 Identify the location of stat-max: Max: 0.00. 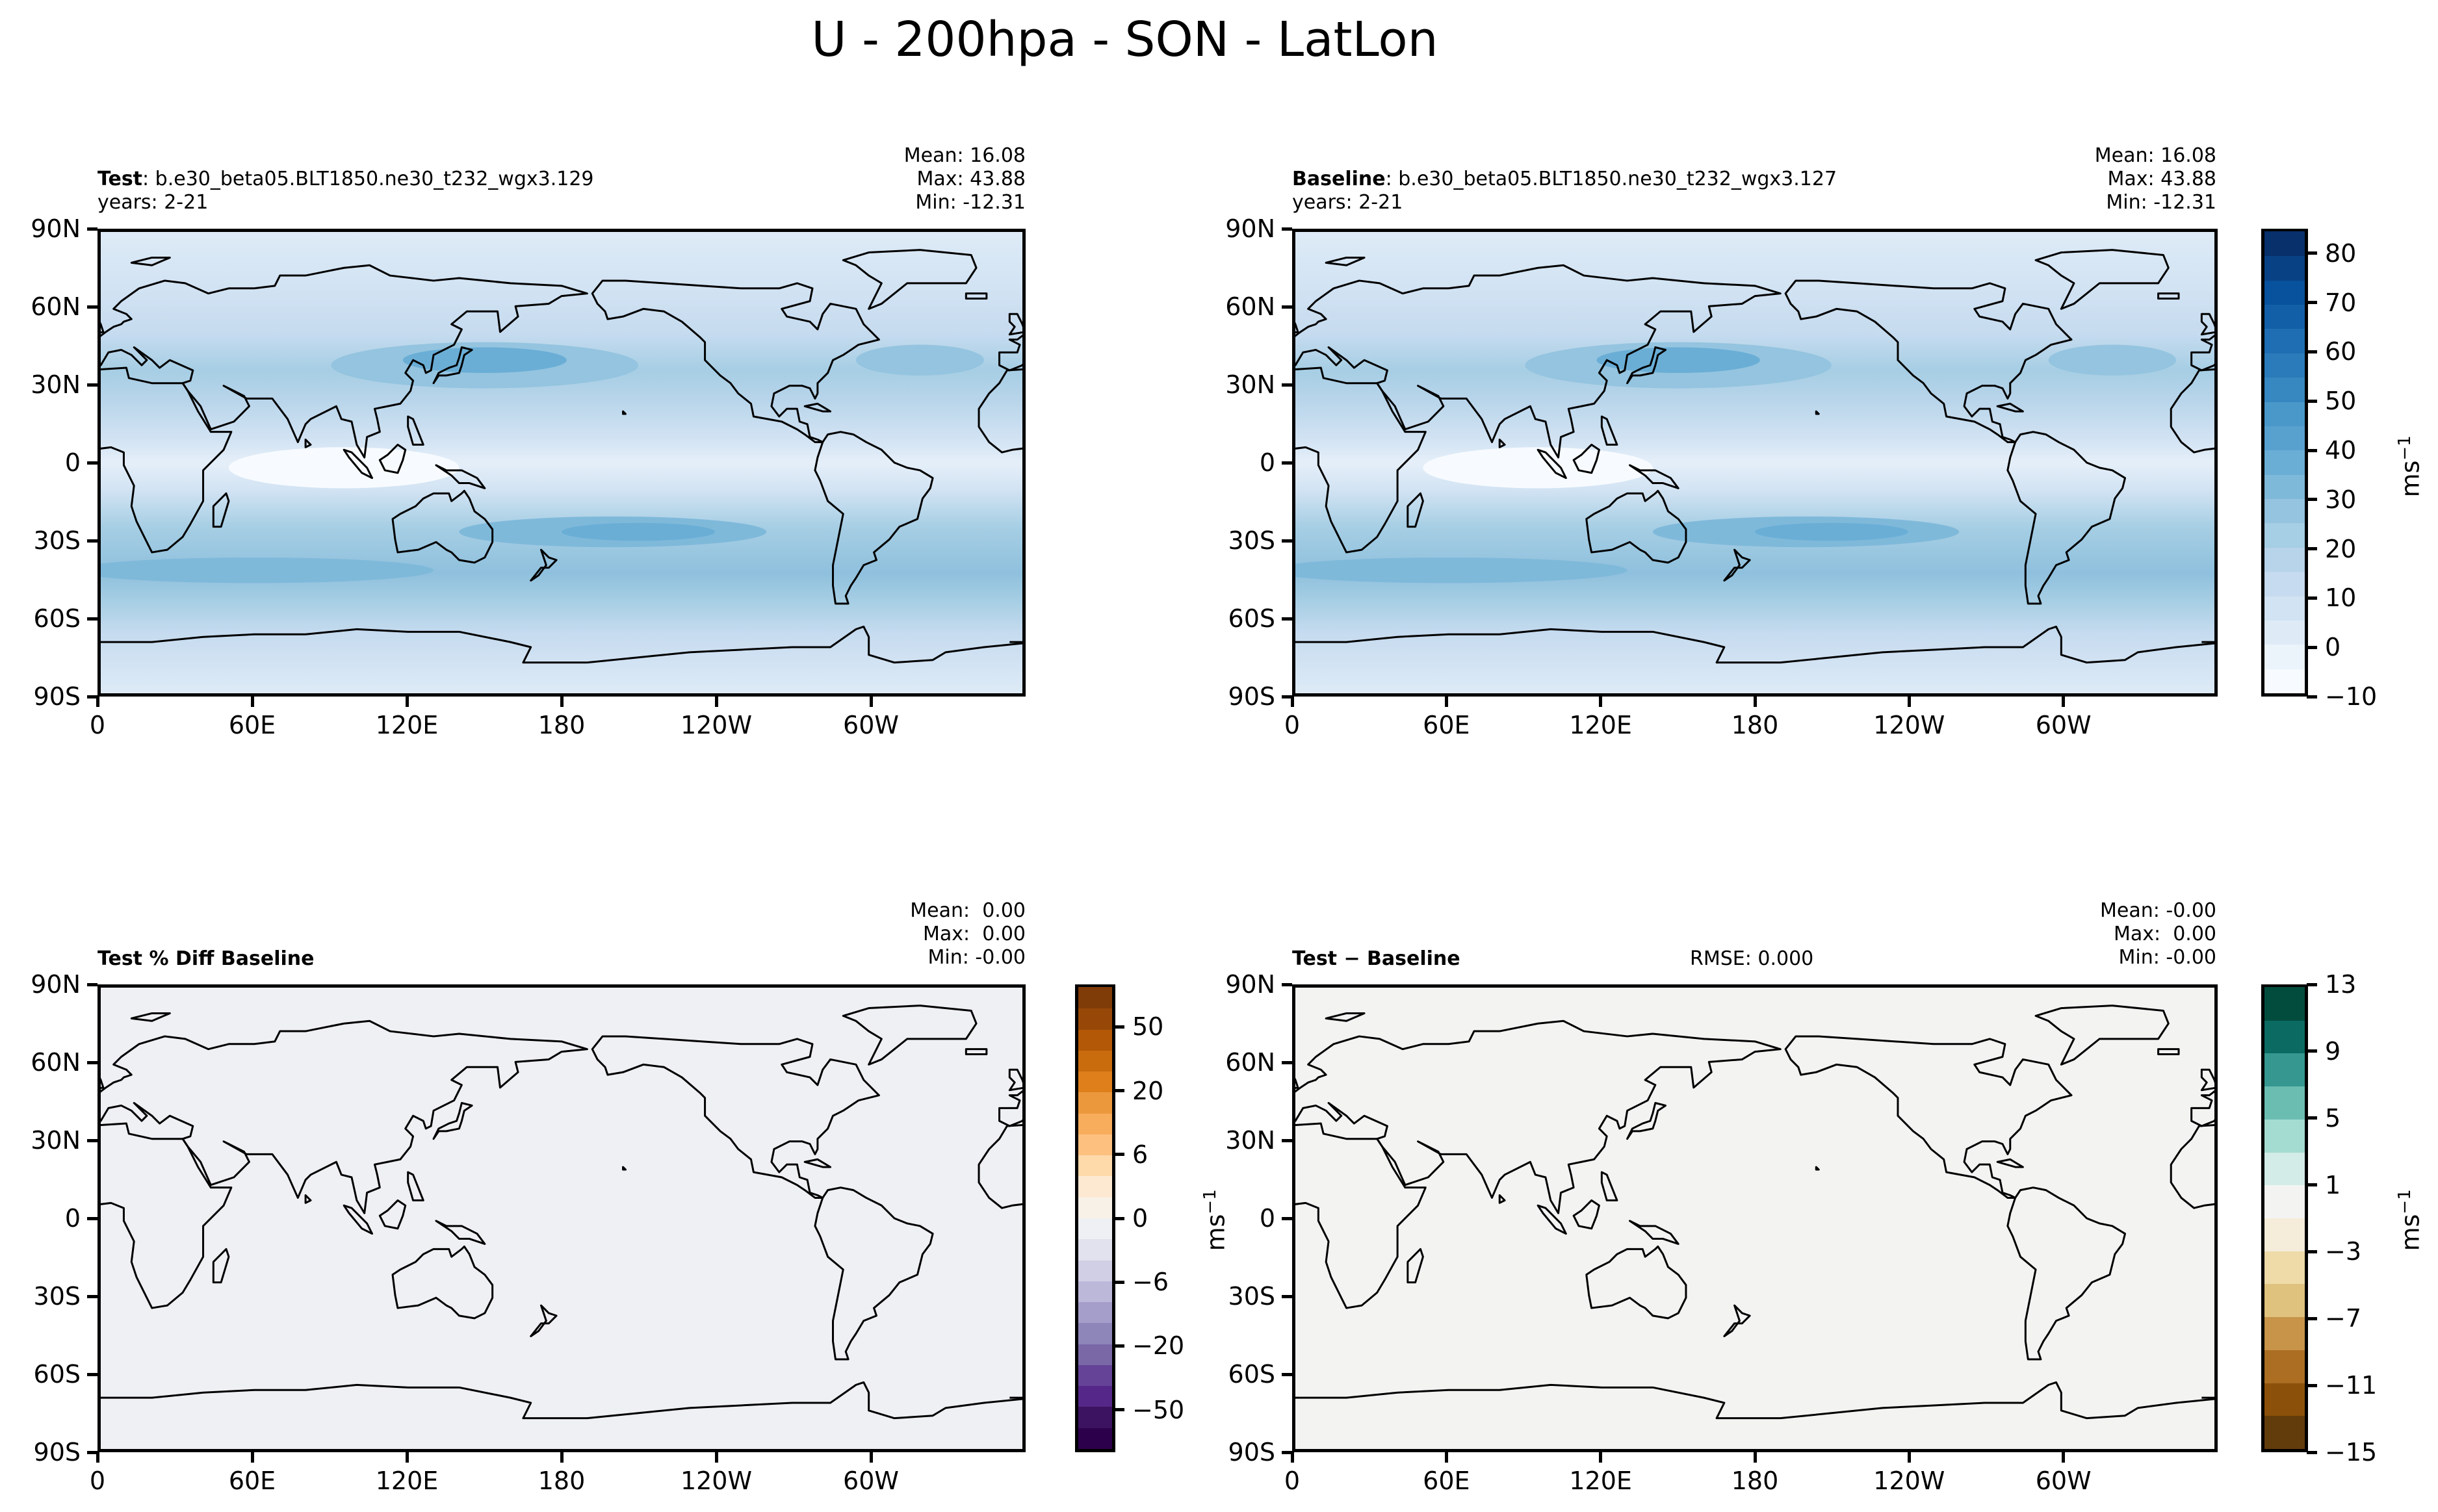
(2165, 934).